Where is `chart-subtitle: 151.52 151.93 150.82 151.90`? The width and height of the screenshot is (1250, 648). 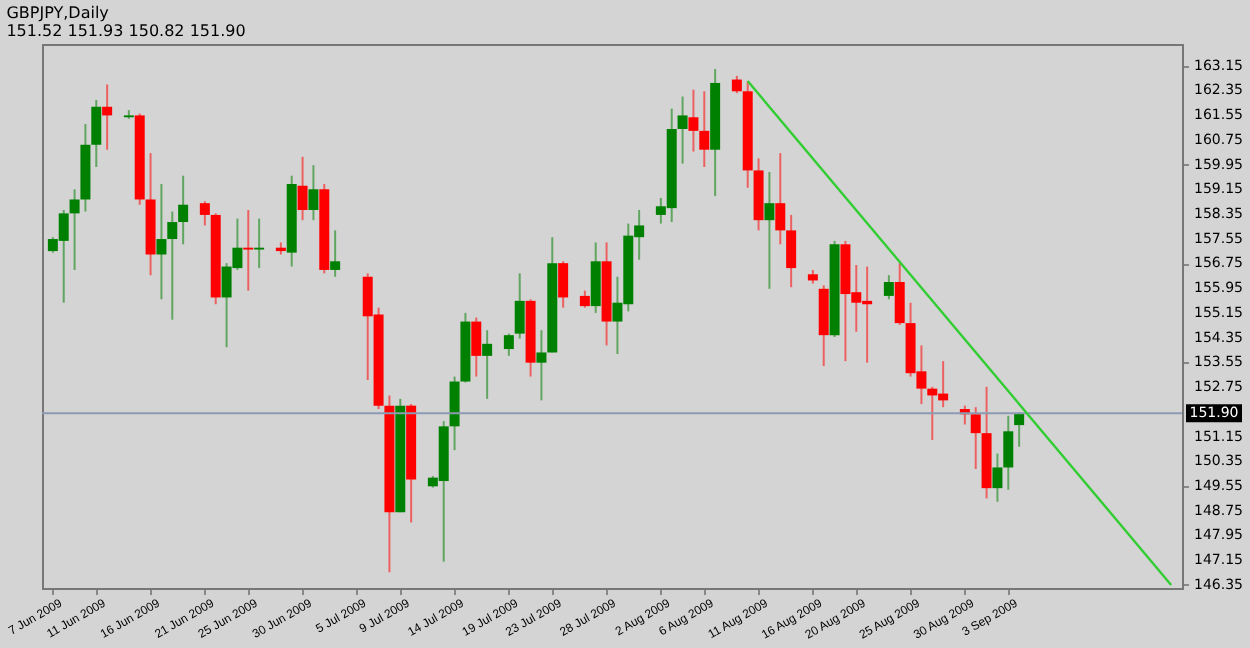
chart-subtitle: 151.52 151.93 150.82 151.90 is located at coordinates (126, 31).